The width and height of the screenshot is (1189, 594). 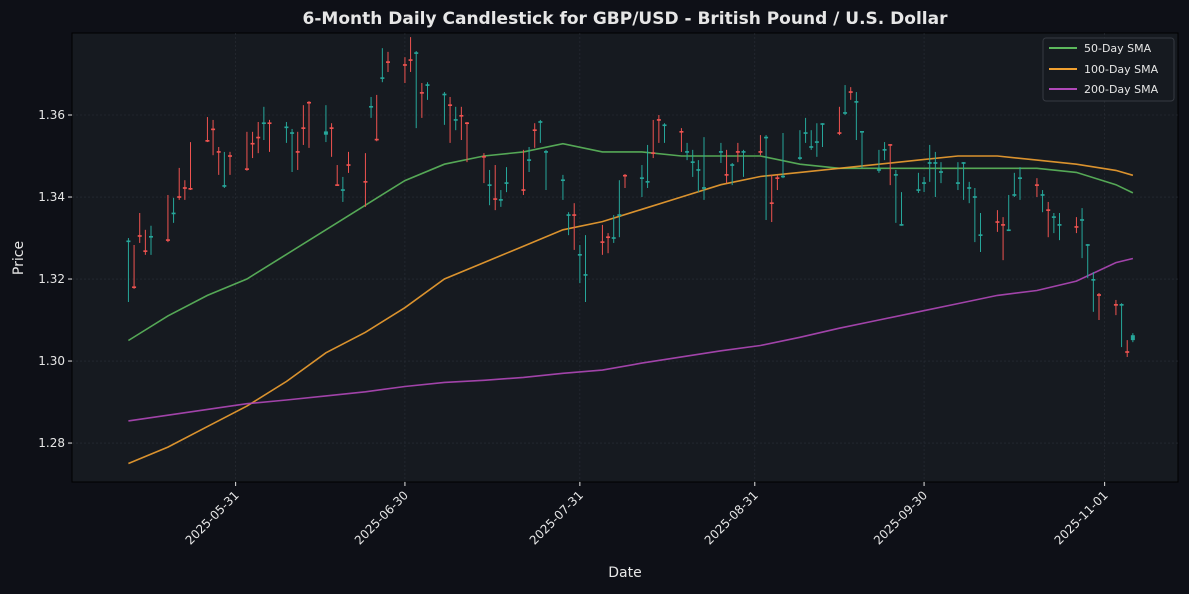 I want to click on y-tick-label: 1.30, so click(x=51, y=361).